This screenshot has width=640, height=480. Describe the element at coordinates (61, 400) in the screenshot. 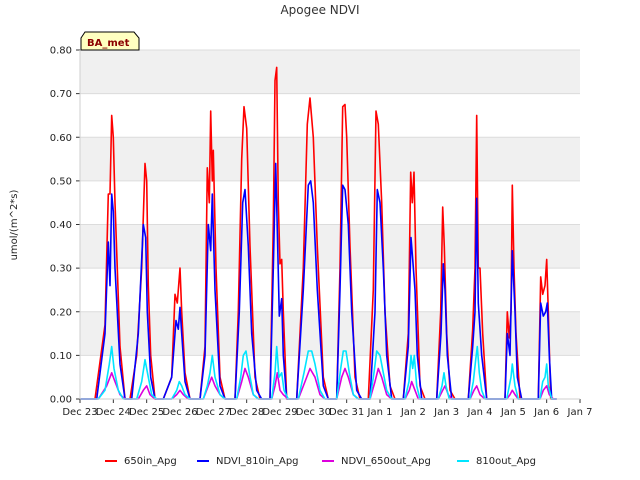

I see `y-tick-label: 0.00` at that location.